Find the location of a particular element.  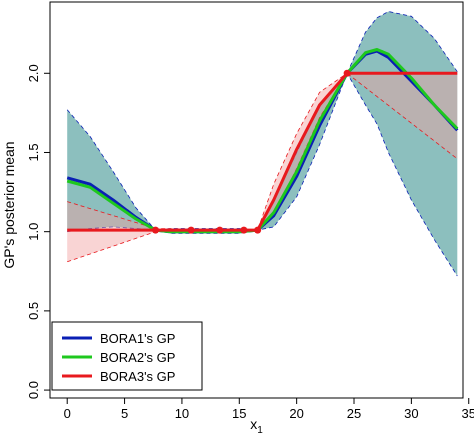

x-tick-label: 25 is located at coordinates (354, 413).